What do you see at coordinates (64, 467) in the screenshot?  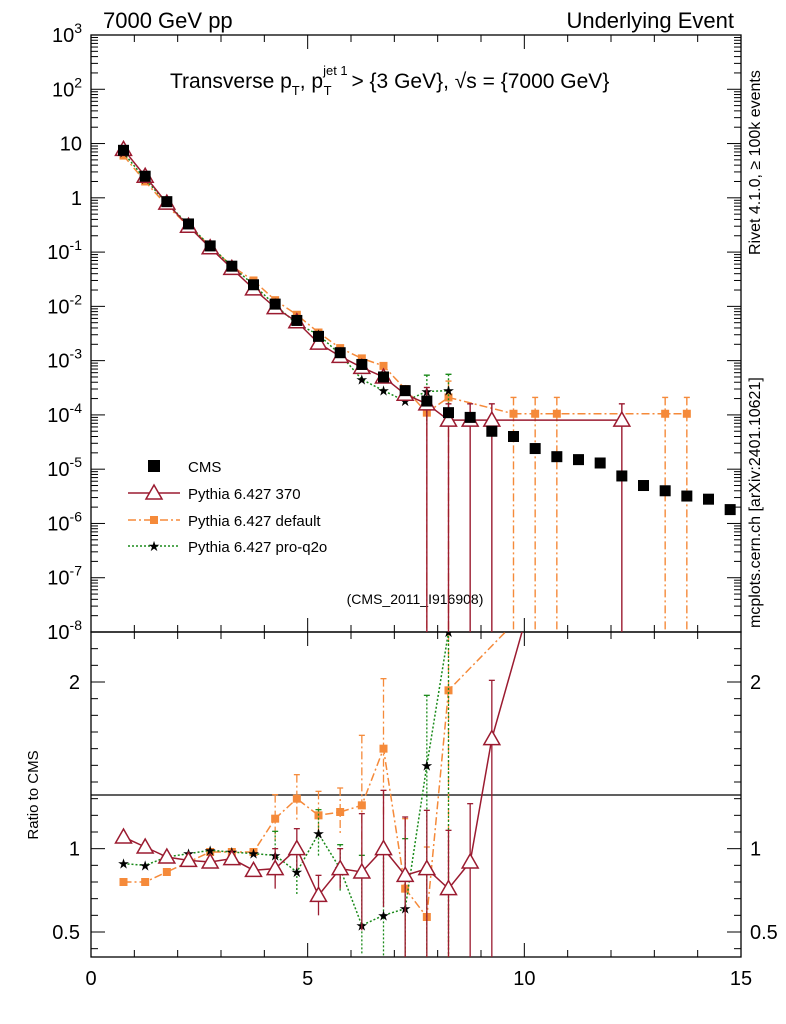 I see `main-ytick-label: 10⁻⁵` at bounding box center [64, 467].